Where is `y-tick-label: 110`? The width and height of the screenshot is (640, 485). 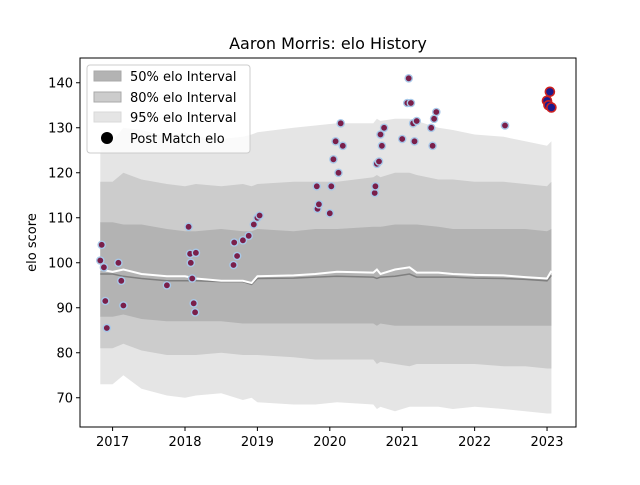
y-tick-label: 110 is located at coordinates (60, 218).